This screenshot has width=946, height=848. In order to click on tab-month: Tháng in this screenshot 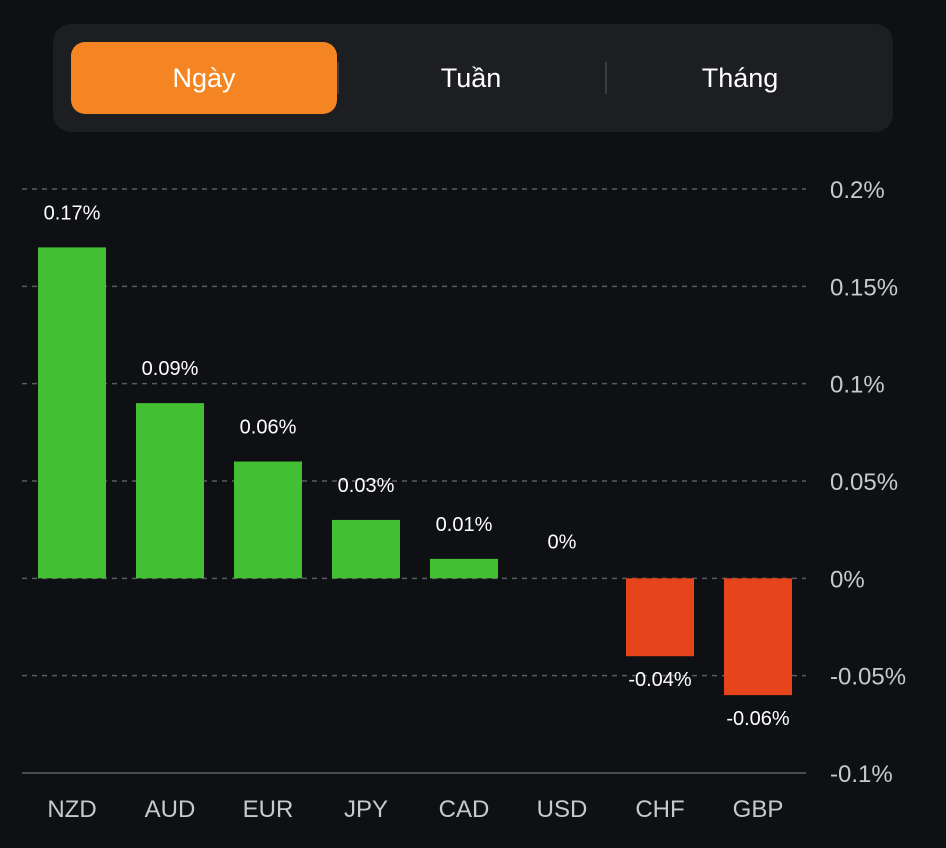, I will do `click(740, 77)`.